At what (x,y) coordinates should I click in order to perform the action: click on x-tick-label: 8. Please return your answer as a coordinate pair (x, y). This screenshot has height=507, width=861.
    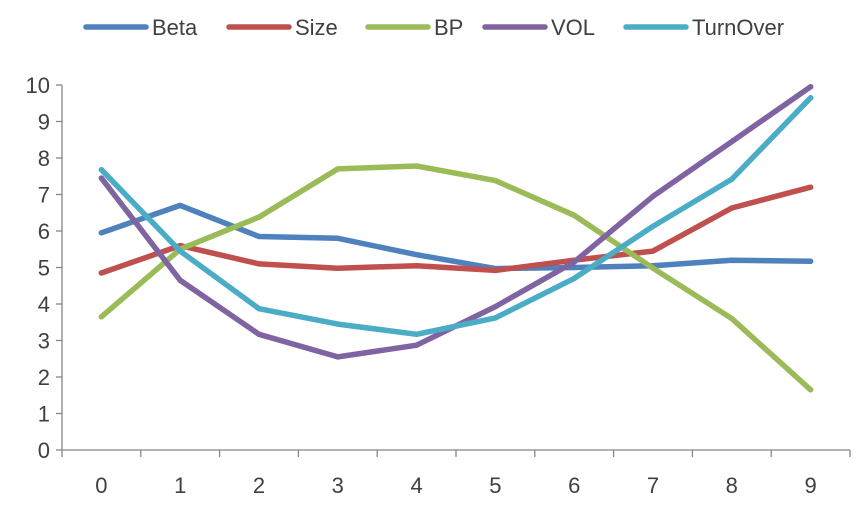
    Looking at the image, I should click on (732, 485).